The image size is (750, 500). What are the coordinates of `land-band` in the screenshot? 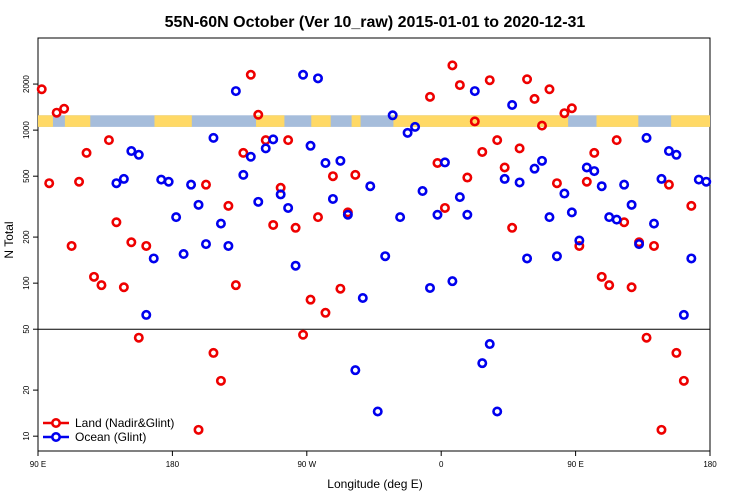 It's located at (374, 121).